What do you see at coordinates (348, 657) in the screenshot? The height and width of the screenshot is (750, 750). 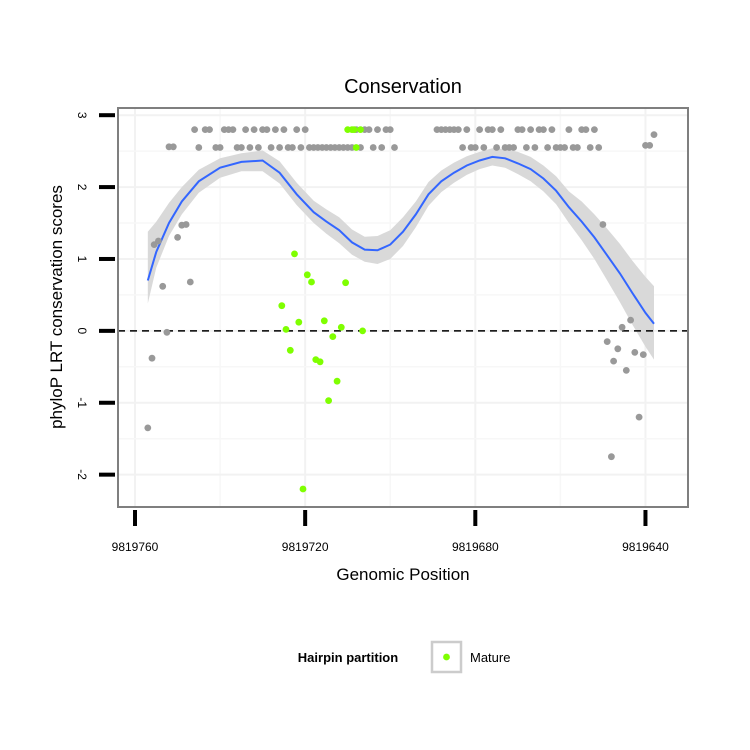 I see `legend-title: Hairpin partition` at bounding box center [348, 657].